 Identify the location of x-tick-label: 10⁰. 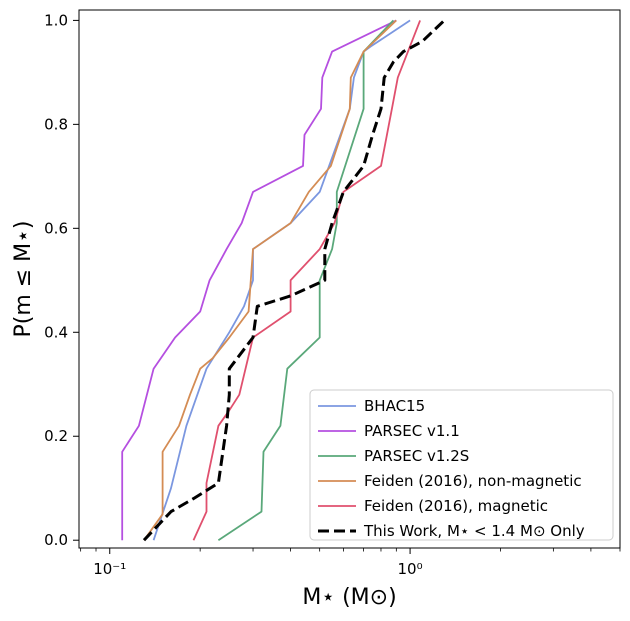
(410, 569).